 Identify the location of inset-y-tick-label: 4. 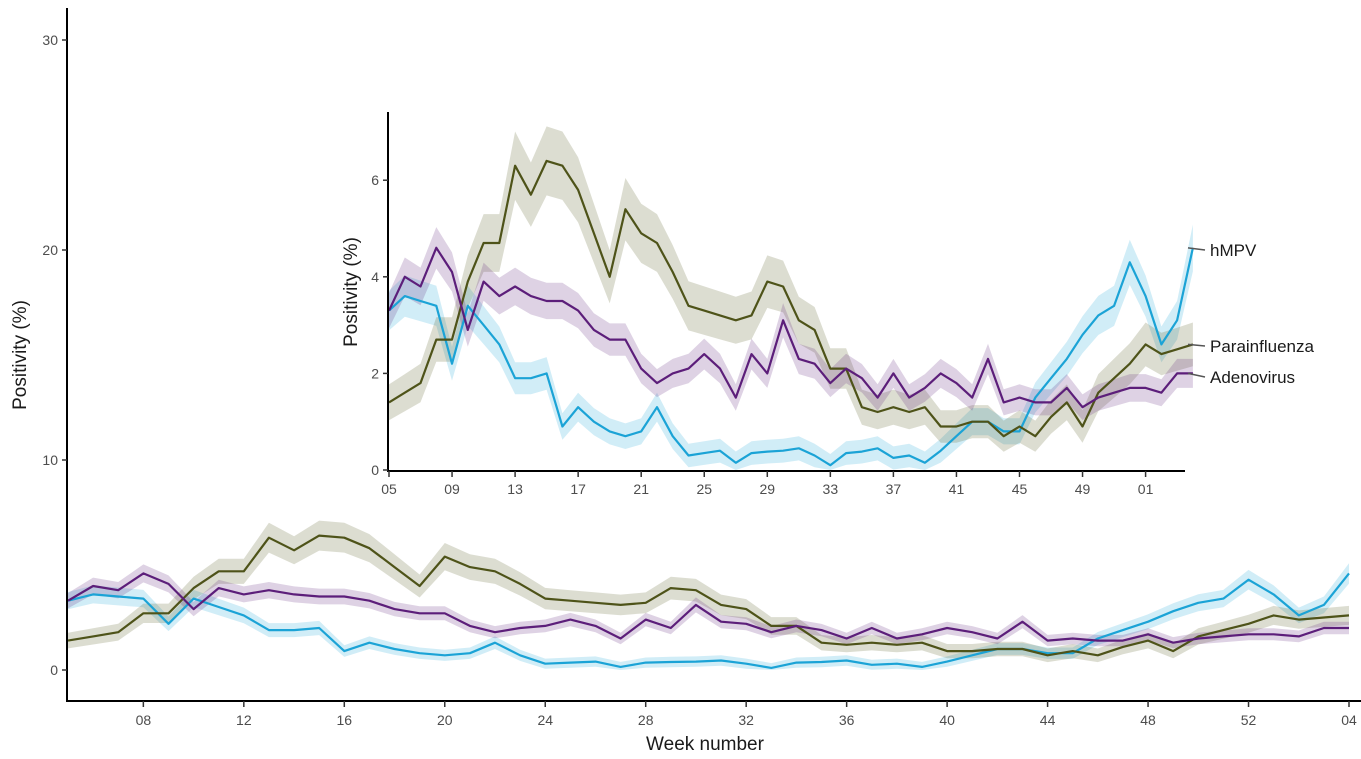
(375, 277).